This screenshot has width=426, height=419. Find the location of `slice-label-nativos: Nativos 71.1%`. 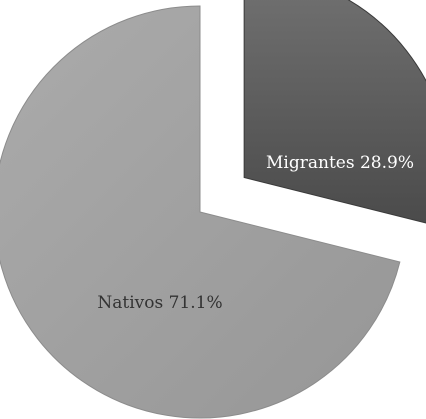

slice-label-nativos: Nativos 71.1% is located at coordinates (159, 303).